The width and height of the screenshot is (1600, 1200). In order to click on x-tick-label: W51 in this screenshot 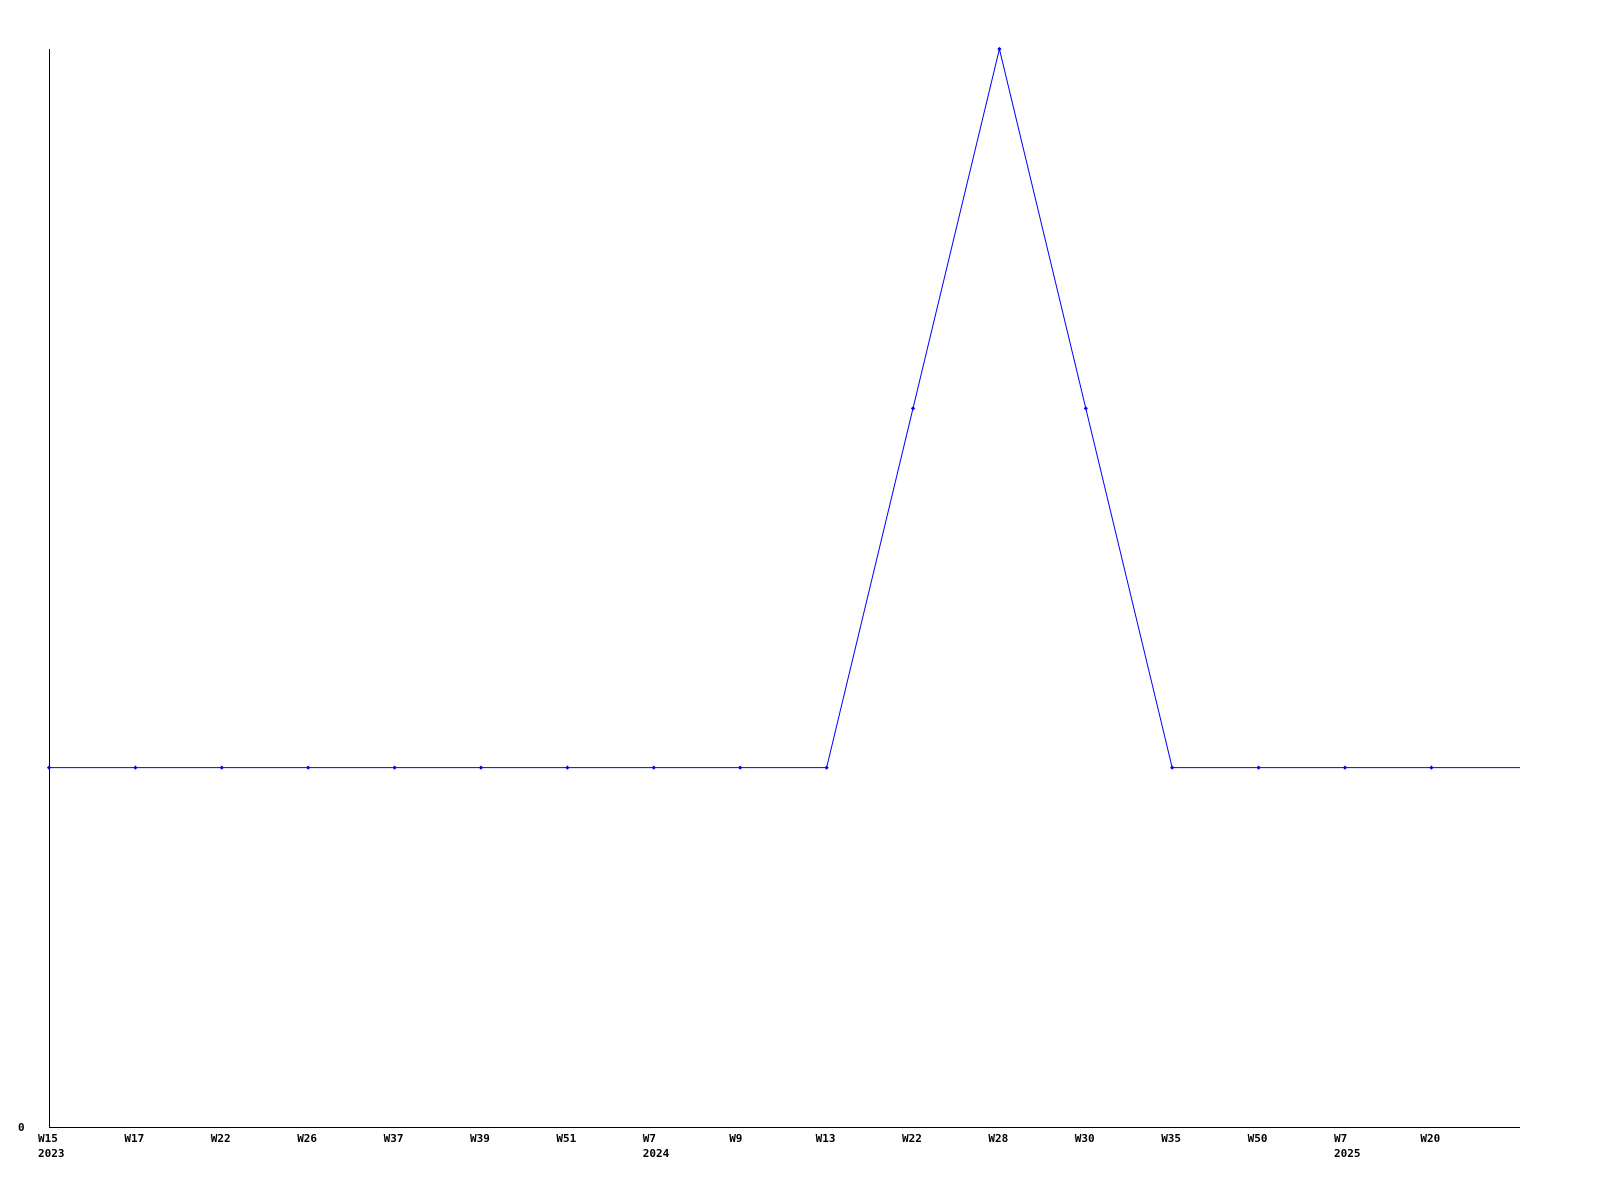, I will do `click(566, 1138)`.